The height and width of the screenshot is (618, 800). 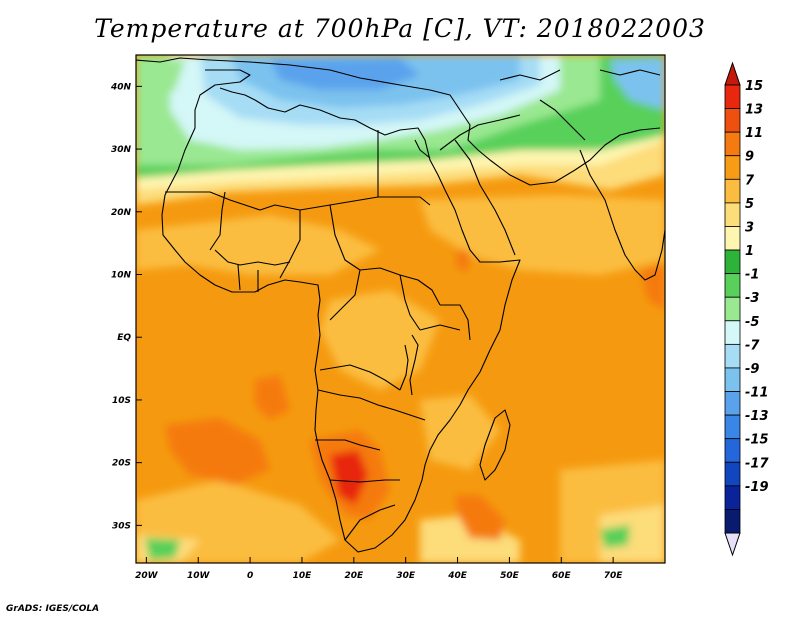 I want to click on grads-credit: GrADS: IGES/COLA, so click(x=53, y=609).